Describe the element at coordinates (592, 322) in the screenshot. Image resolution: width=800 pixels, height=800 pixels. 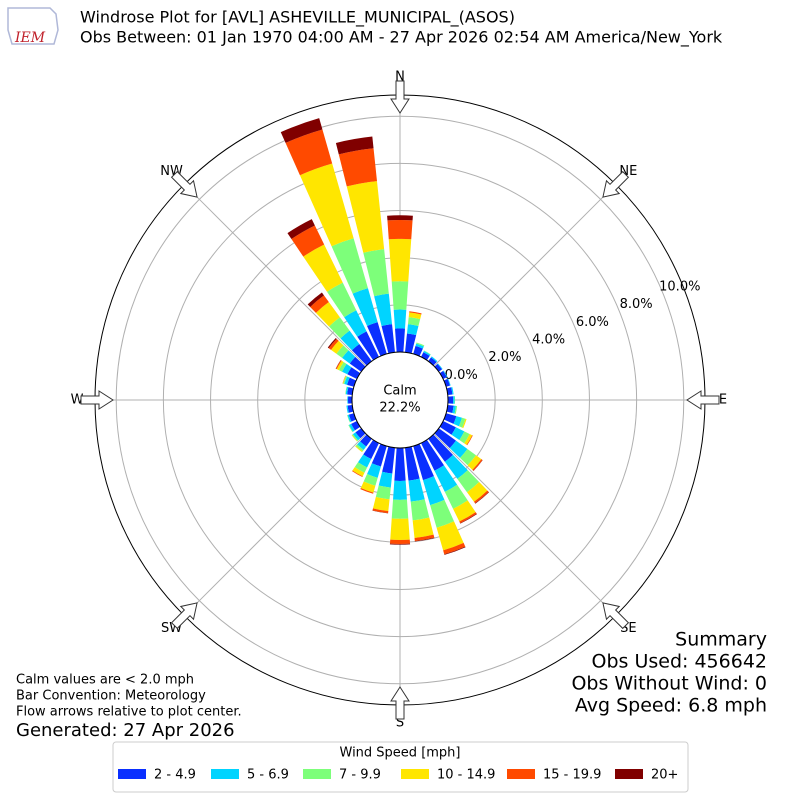
I see `ring-label: 6.0%` at that location.